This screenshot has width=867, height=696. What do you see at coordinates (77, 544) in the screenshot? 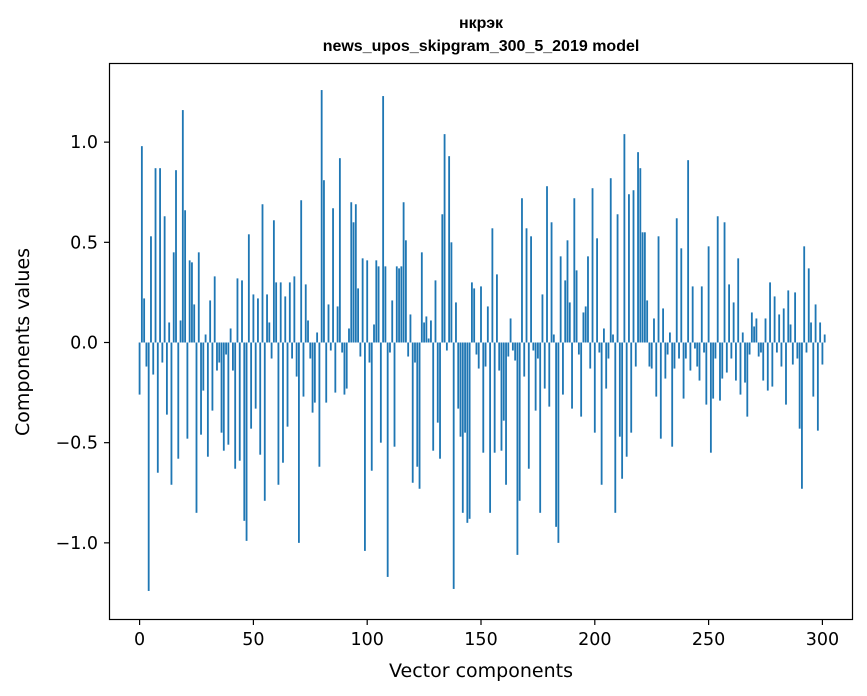
I see `y-tick-label: −1.0` at bounding box center [77, 544].